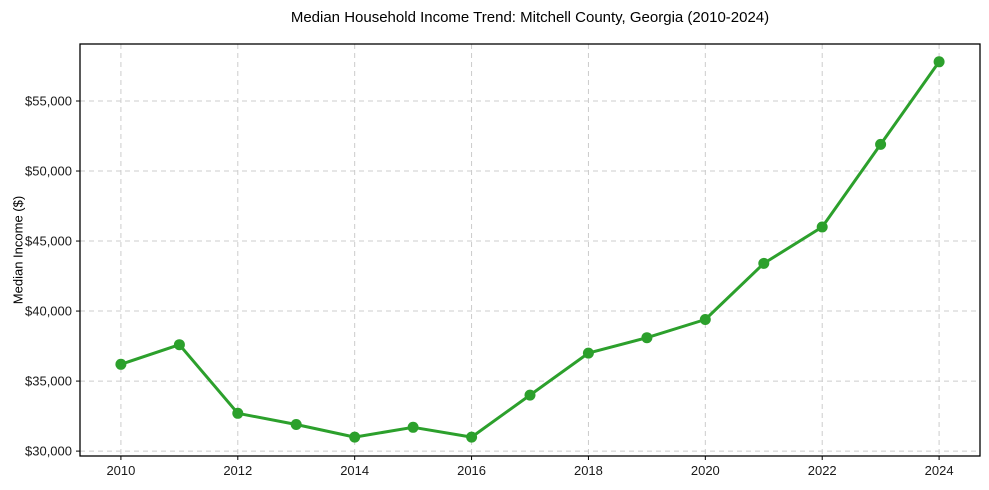 The height and width of the screenshot is (490, 989). Describe the element at coordinates (705, 319) in the screenshot. I see `data-point-2020` at that location.